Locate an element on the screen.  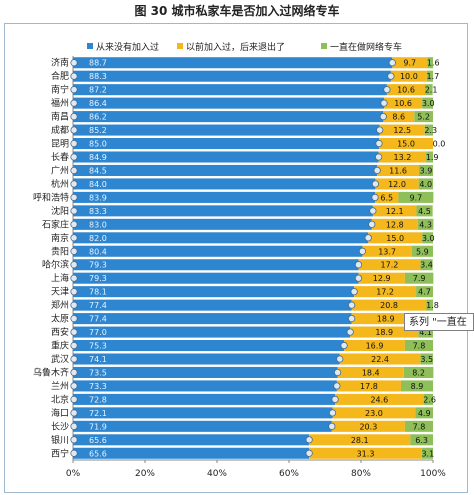
series-tooltip: 系列 "一直在 is located at coordinates (439, 322).